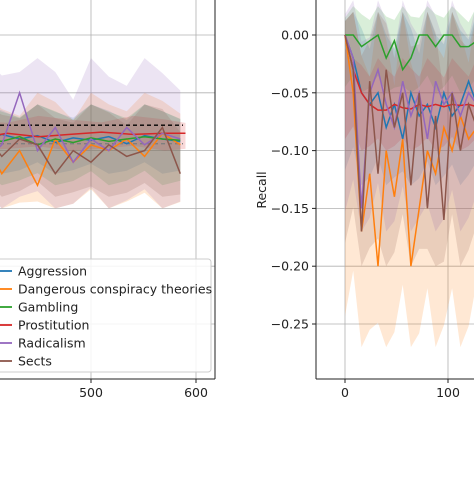 Image resolution: width=474 pixels, height=478 pixels. I want to click on y-tick-label: −0.20, so click(290, 266).